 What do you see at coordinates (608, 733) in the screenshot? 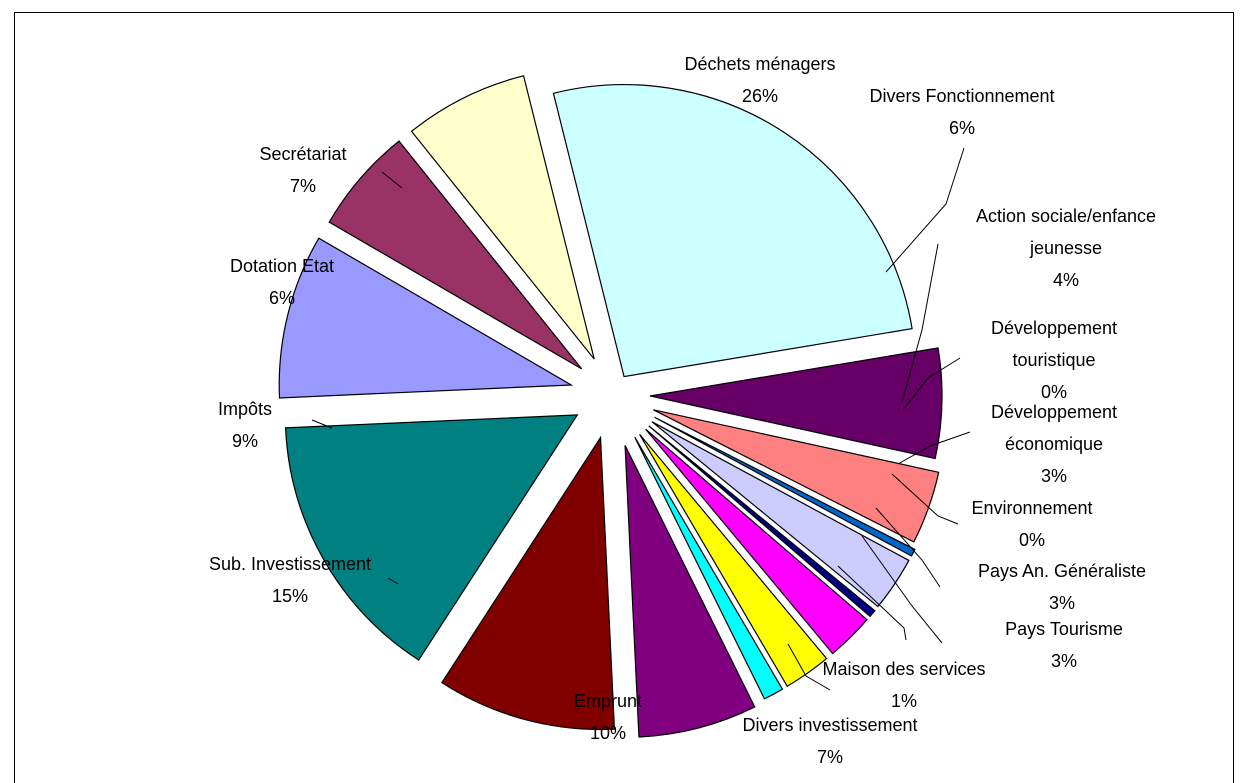
I see `slice-percent: 10%` at bounding box center [608, 733].